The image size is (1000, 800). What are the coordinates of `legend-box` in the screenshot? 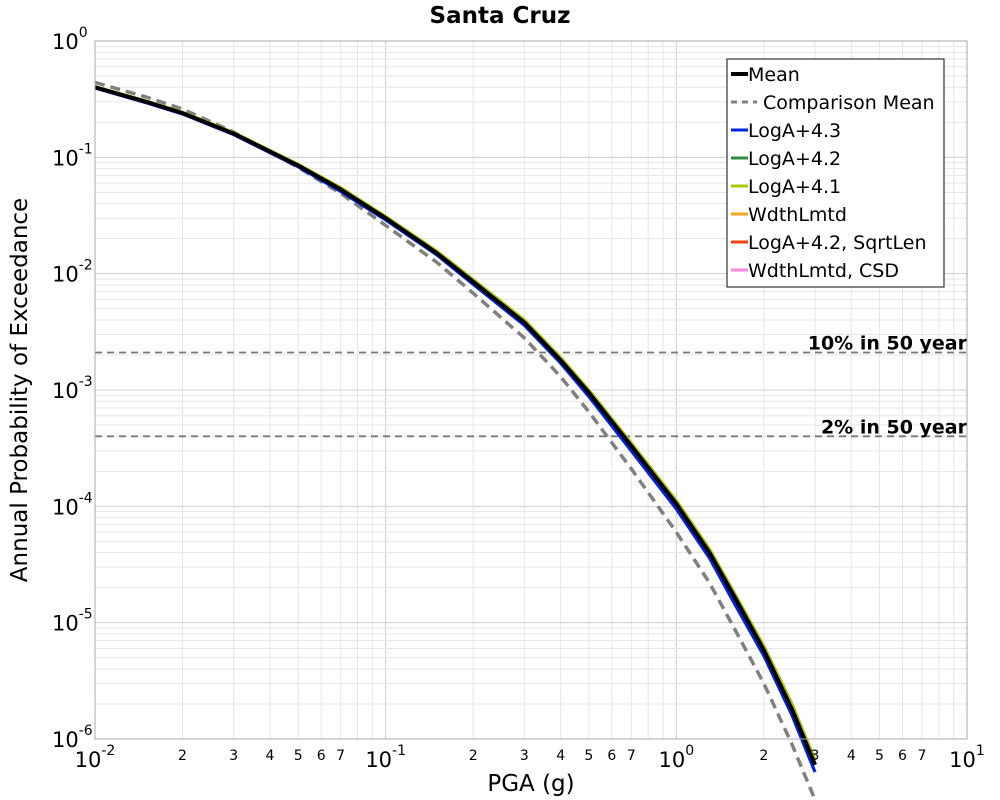 It's located at (835, 173).